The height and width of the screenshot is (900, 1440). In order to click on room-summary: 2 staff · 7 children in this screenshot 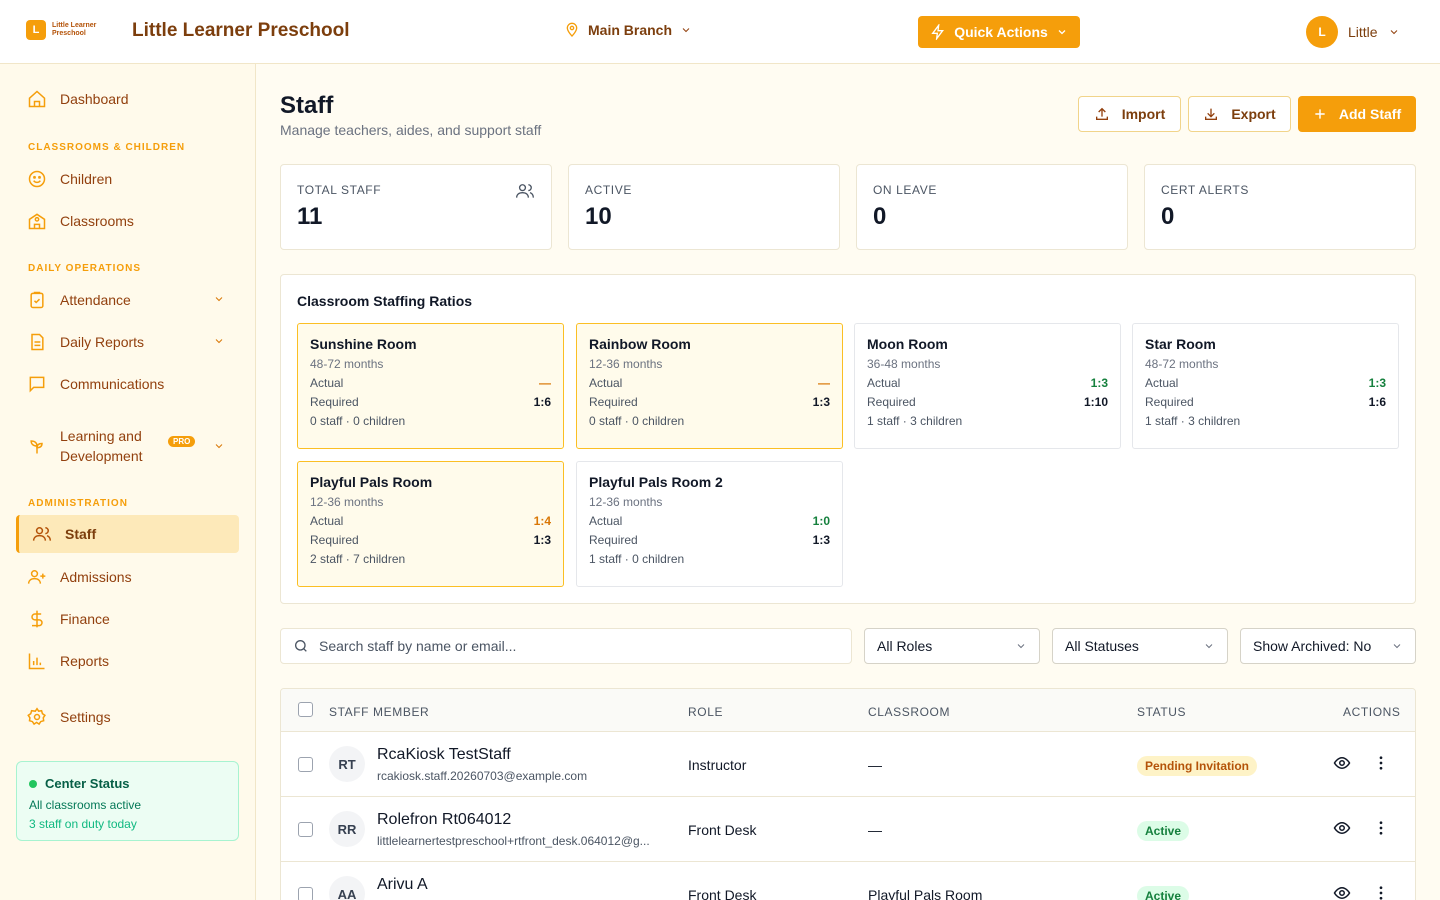, I will do `click(358, 559)`.